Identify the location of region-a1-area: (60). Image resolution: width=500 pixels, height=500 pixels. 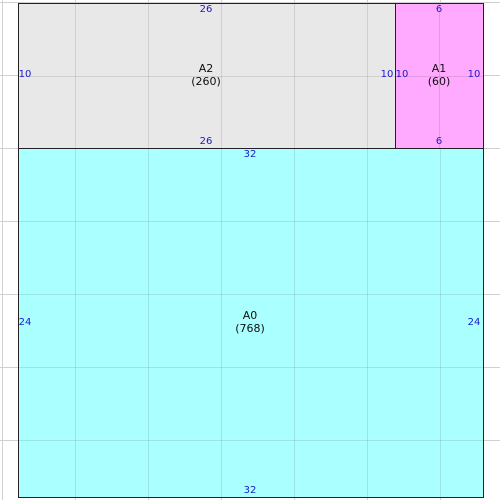
(439, 81).